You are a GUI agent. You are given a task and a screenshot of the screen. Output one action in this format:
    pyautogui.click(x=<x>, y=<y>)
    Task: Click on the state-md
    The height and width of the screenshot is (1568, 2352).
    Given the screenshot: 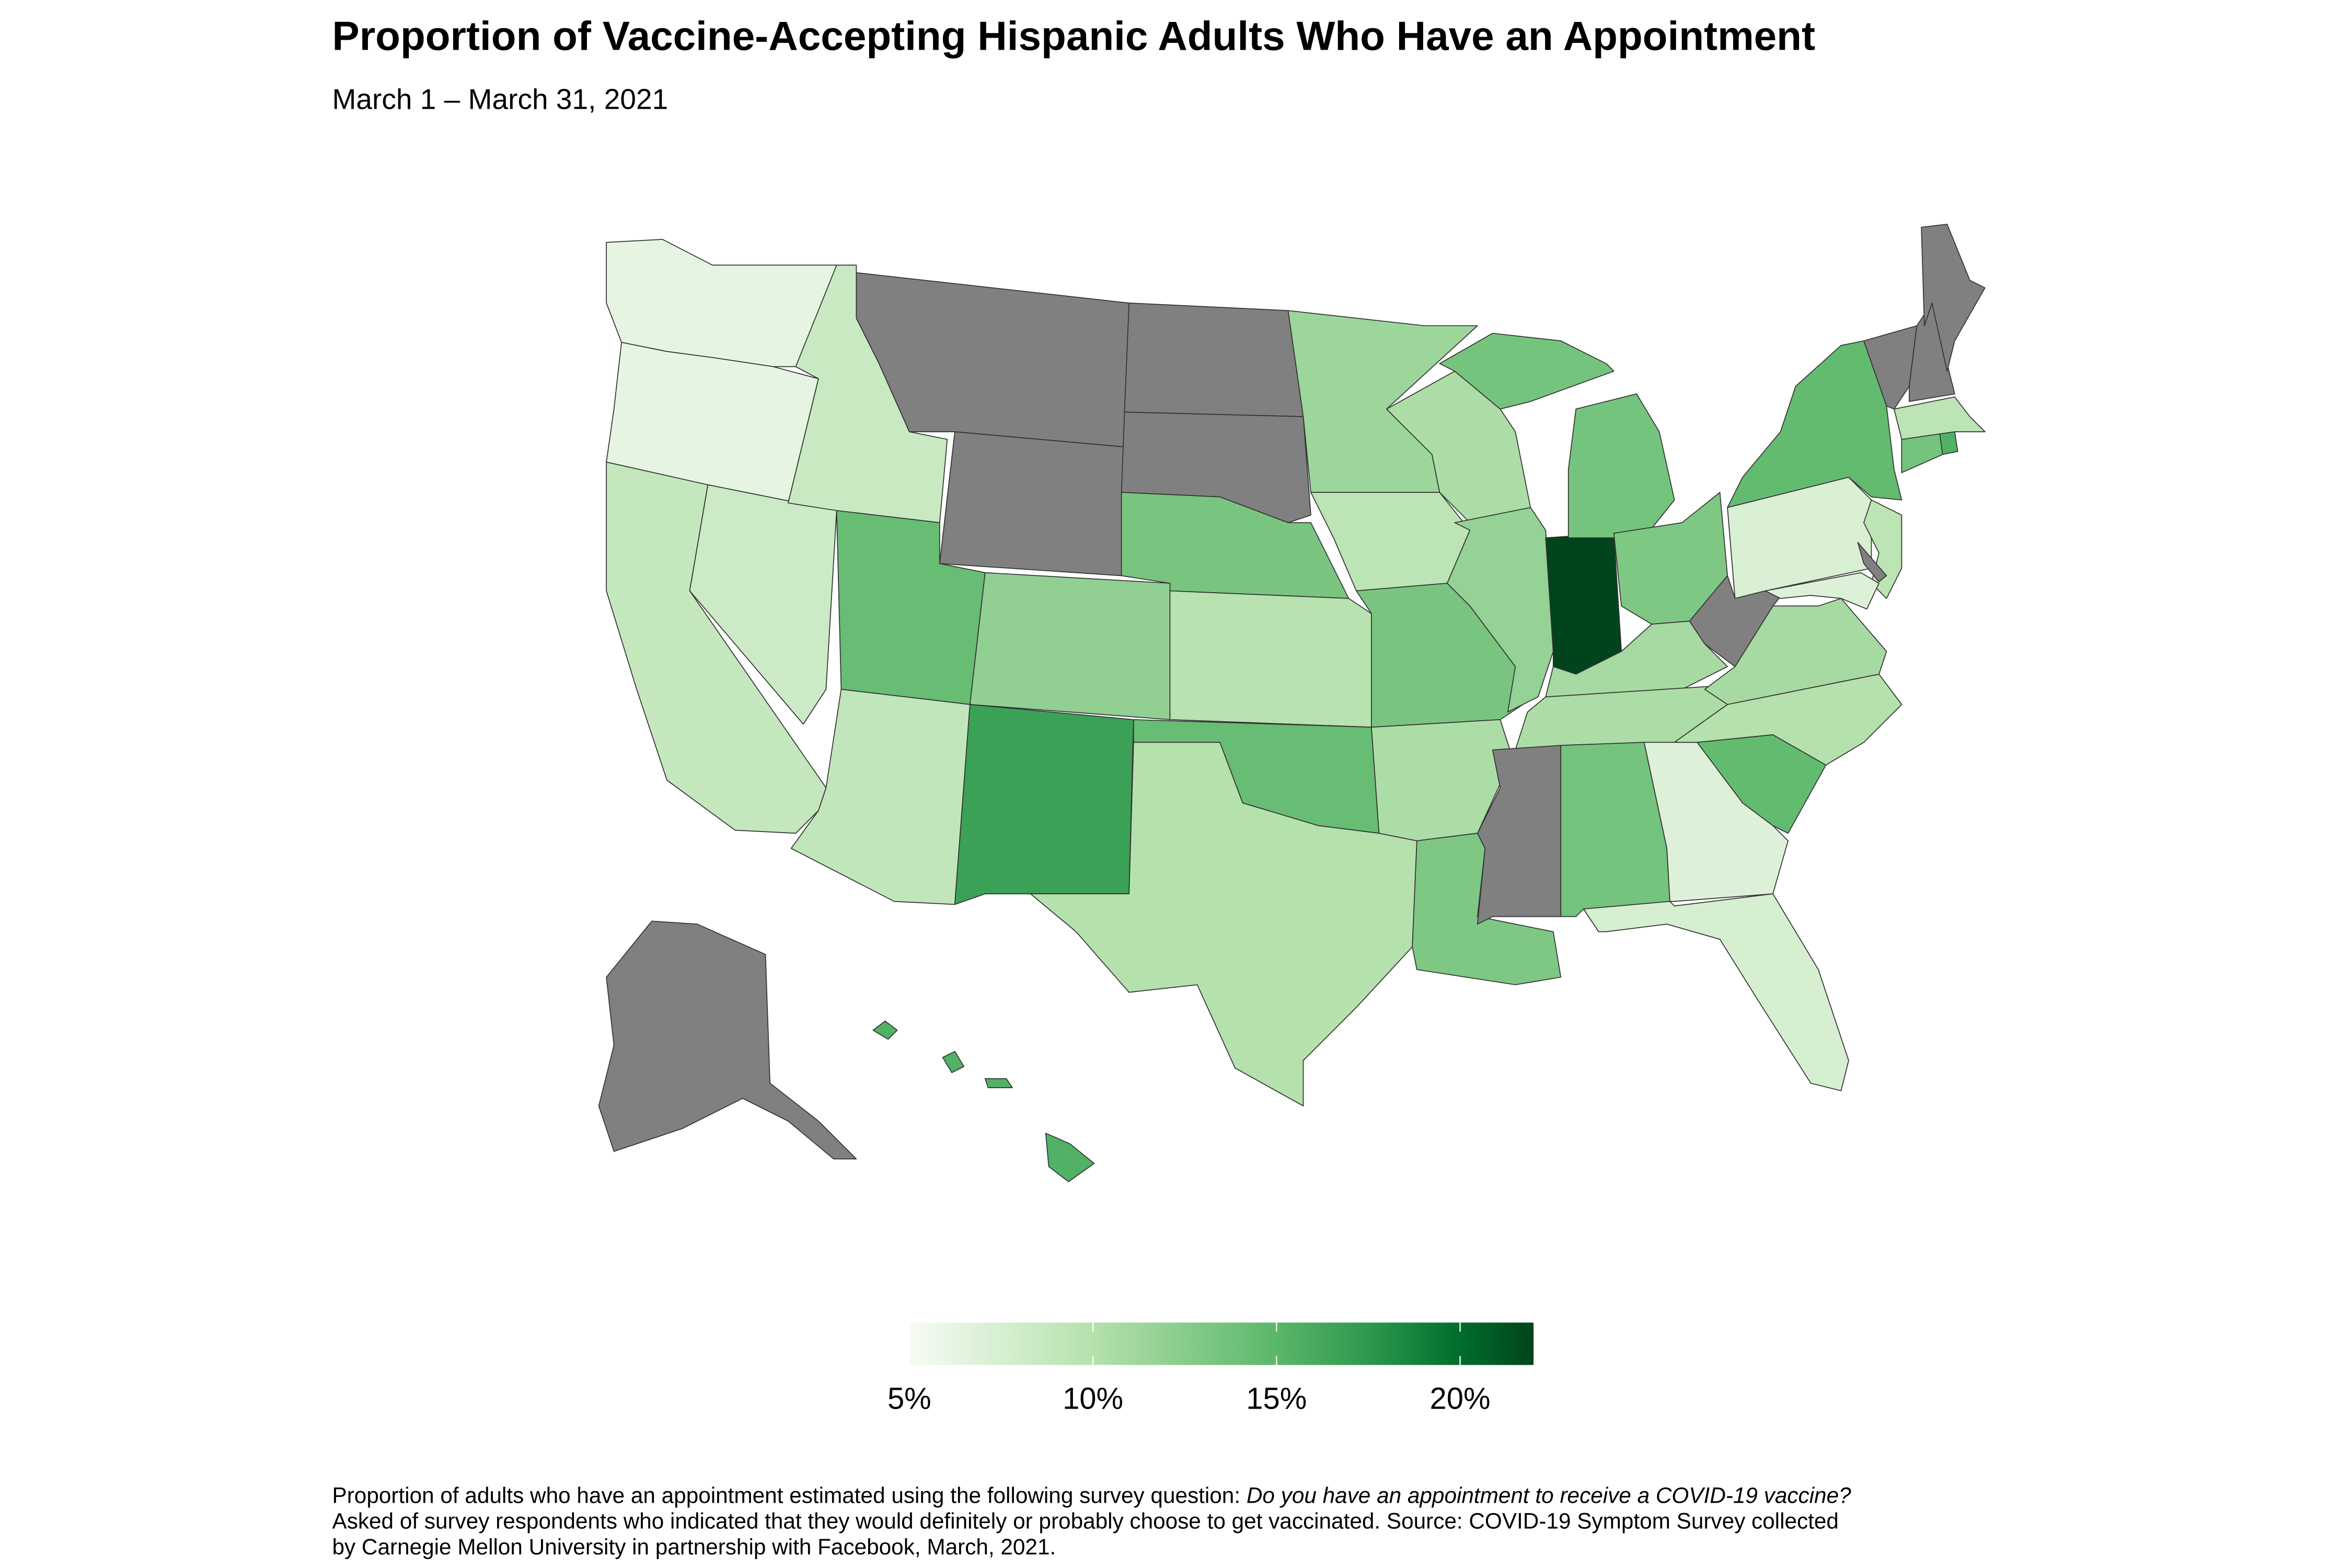 What is the action you would take?
    pyautogui.click(x=1822, y=591)
    